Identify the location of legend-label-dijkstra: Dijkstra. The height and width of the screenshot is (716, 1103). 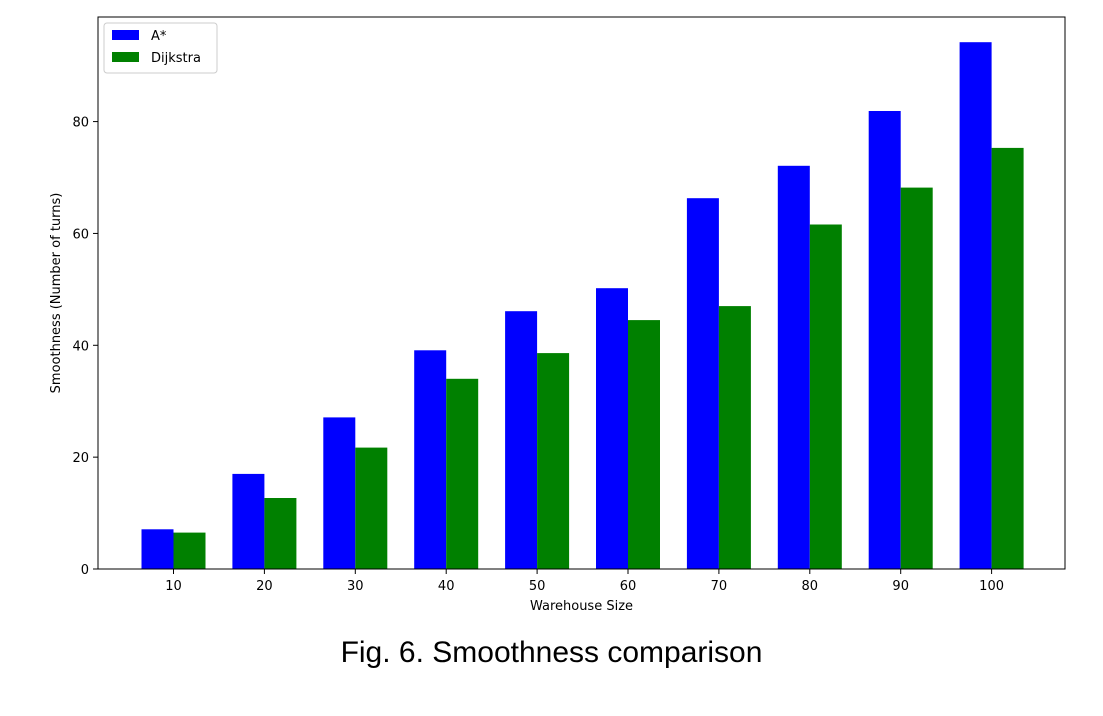
(176, 58).